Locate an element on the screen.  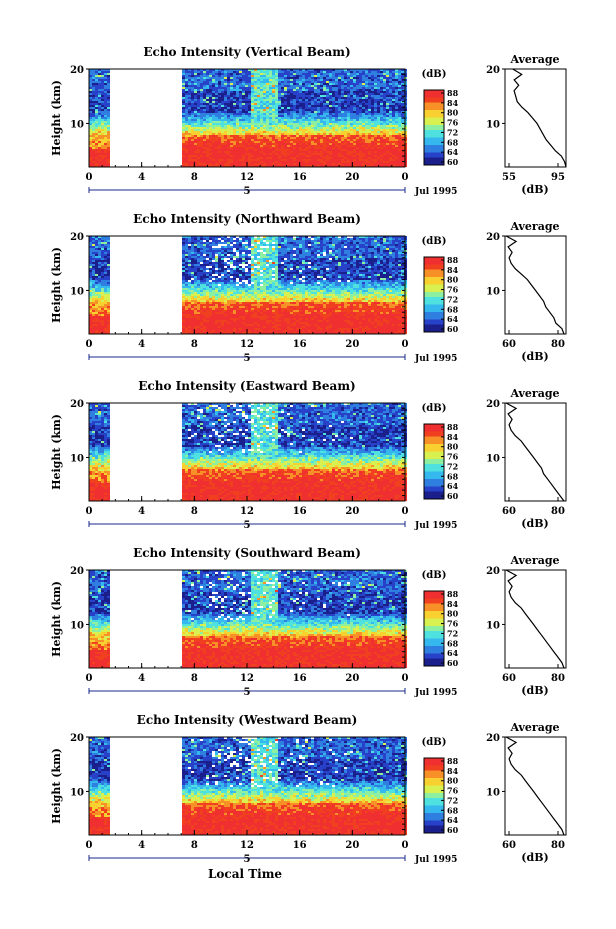
y-axis-label: Height (km) is located at coordinates (56, 452).